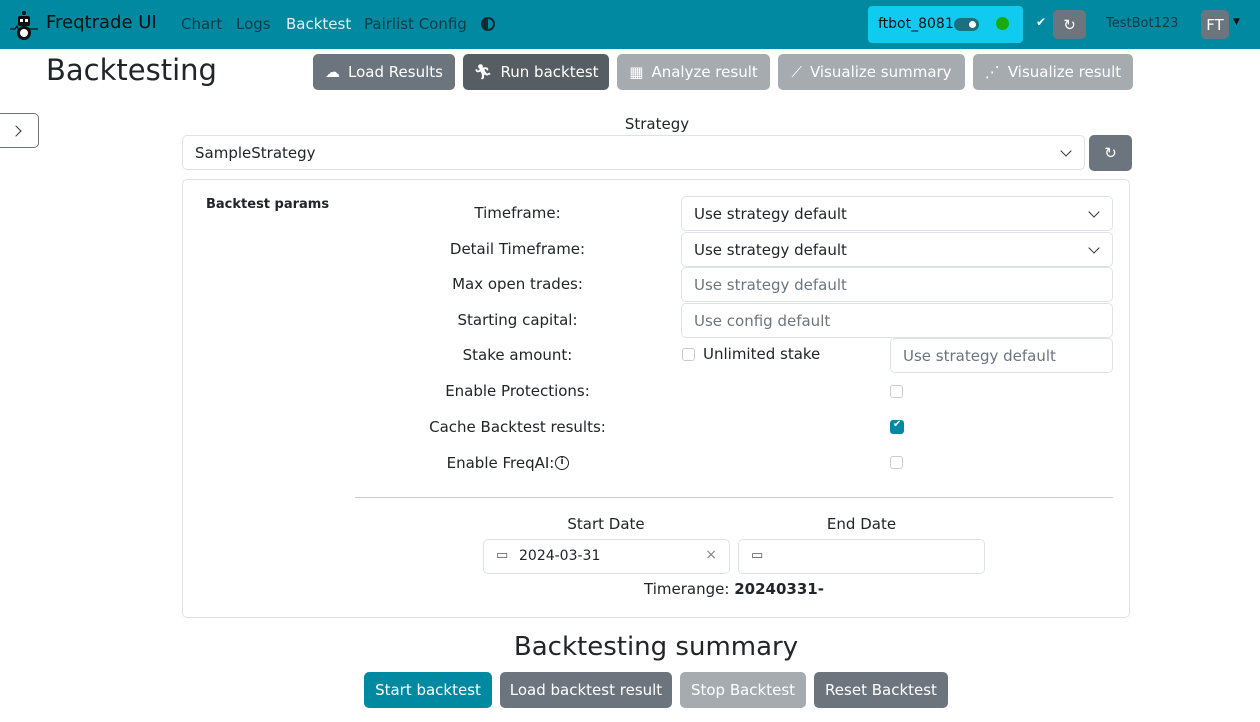 This screenshot has height=722, width=1260. I want to click on page-title: Backtesting, so click(131, 70).